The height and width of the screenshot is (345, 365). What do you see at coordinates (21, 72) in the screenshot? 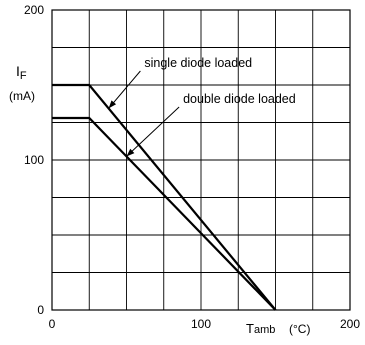
I see `y-axis-label: IF` at bounding box center [21, 72].